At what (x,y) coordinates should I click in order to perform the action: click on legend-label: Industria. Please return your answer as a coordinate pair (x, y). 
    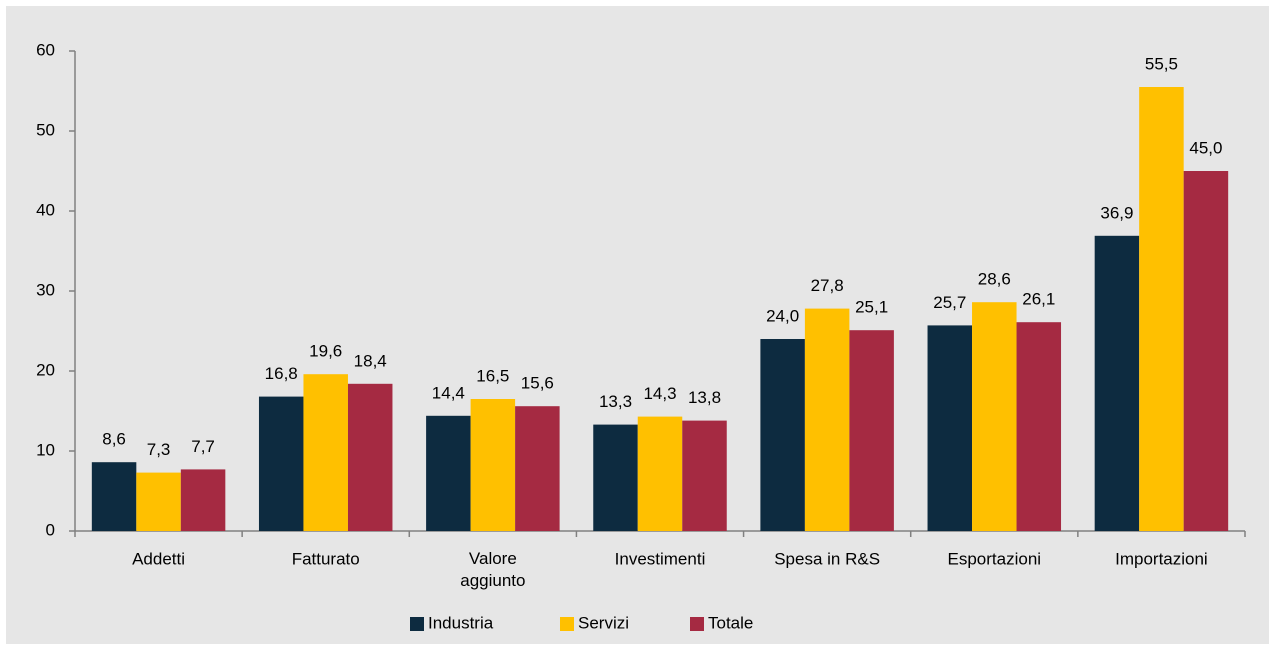
    Looking at the image, I should click on (461, 622).